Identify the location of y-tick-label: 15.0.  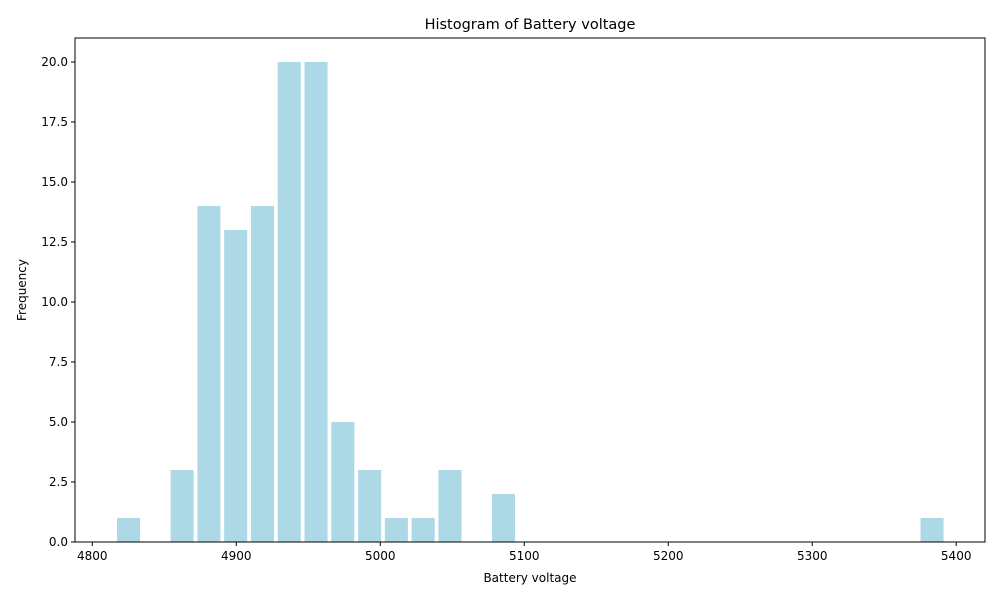
(54, 182).